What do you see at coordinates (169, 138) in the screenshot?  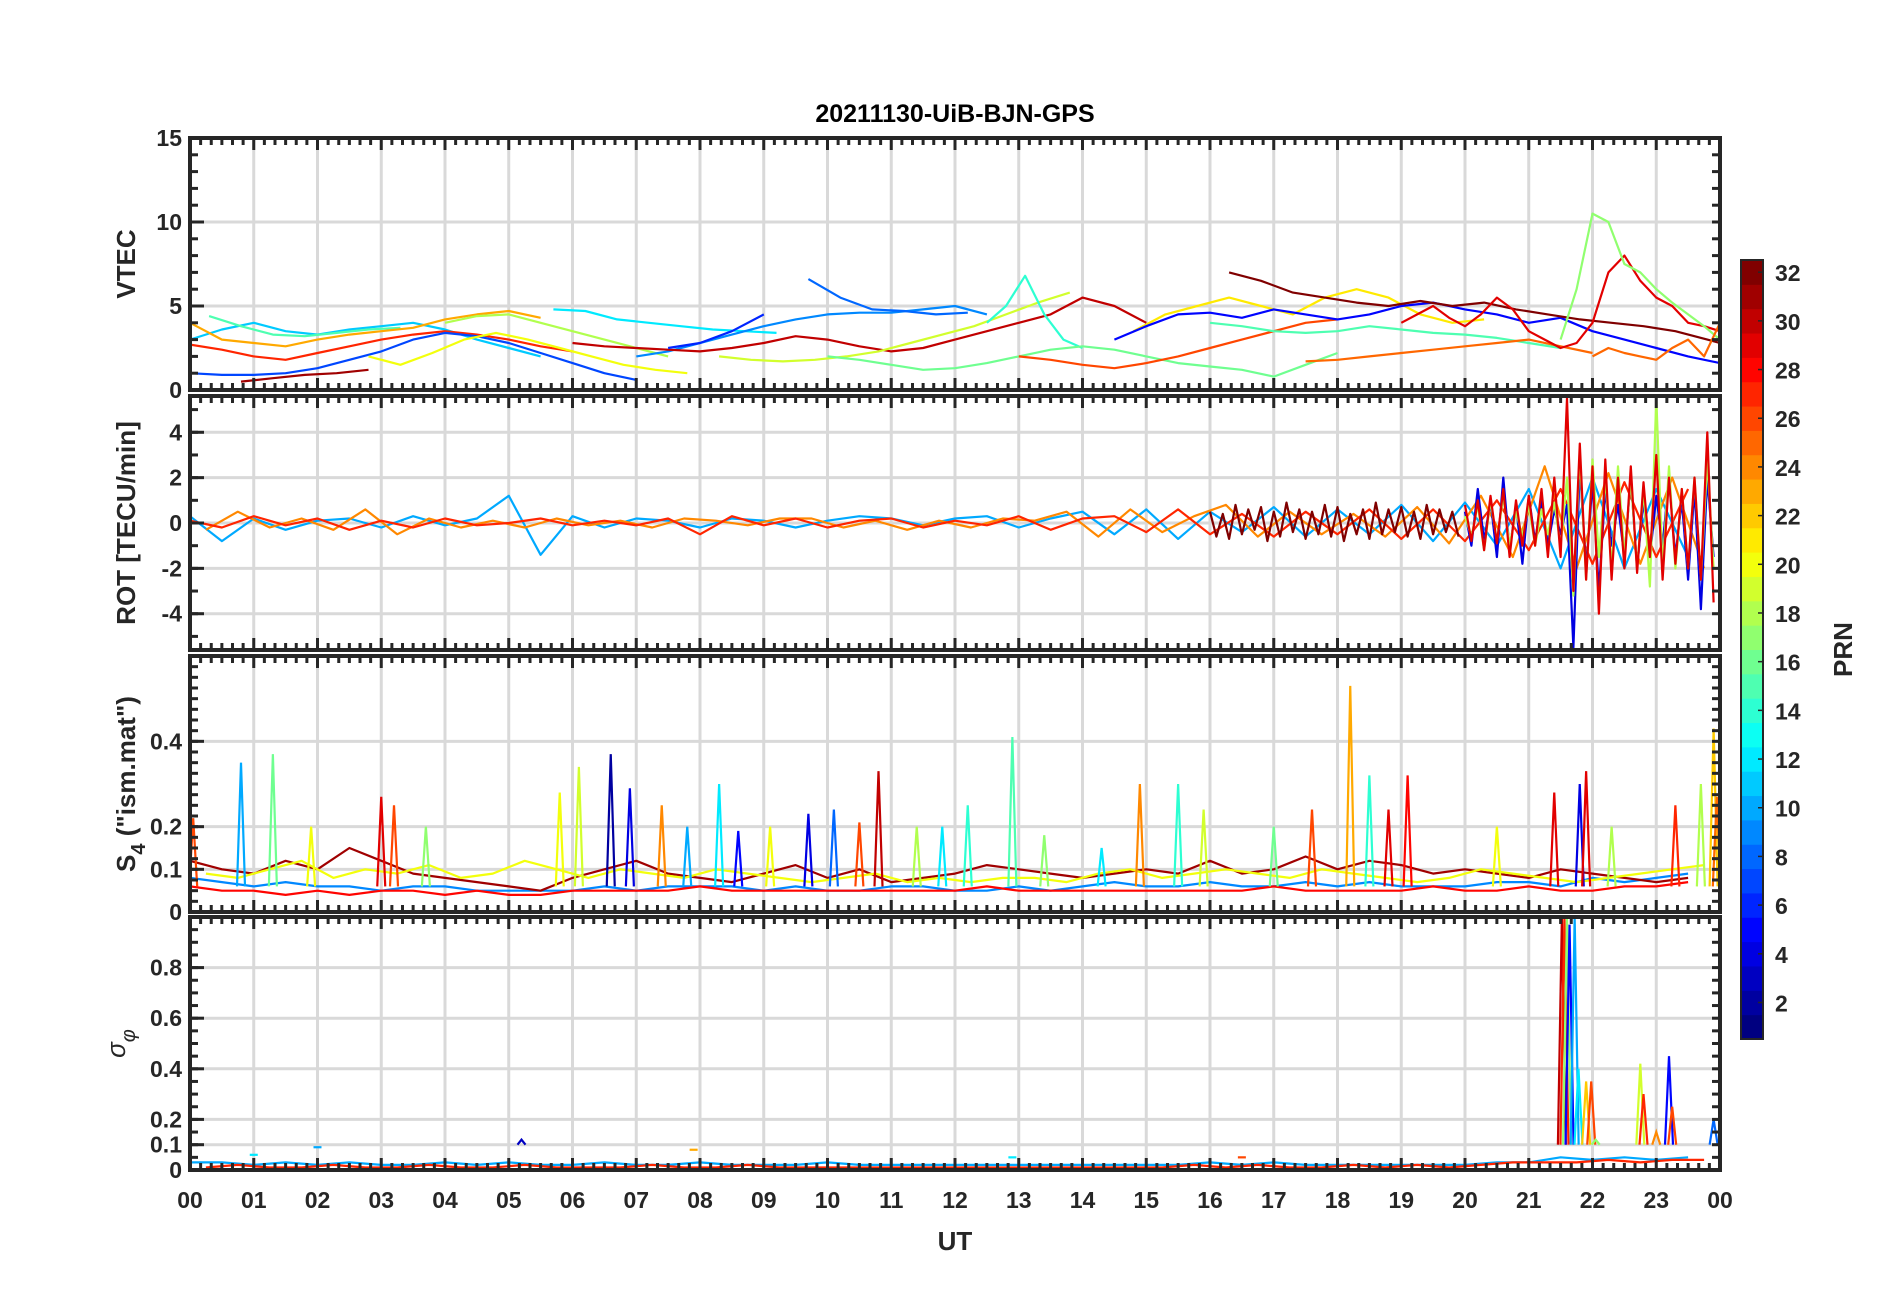 I see `y-tick-label: 15` at bounding box center [169, 138].